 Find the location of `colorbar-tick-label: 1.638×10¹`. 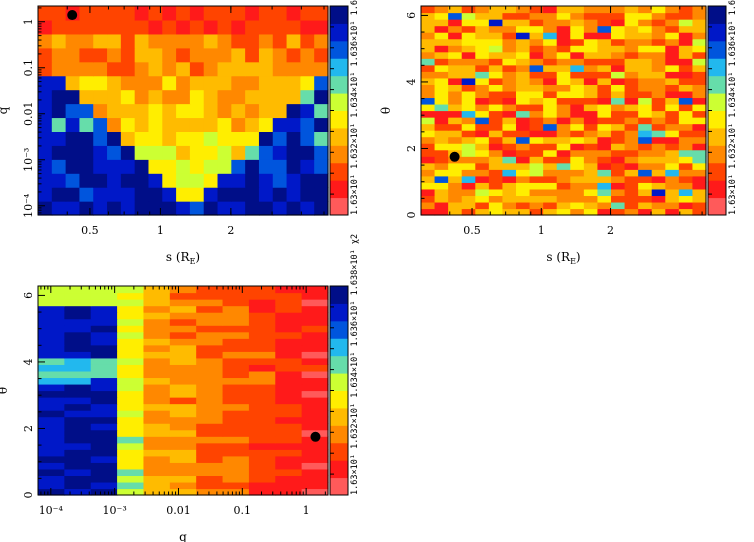

colorbar-tick-label: 1.638×10¹ is located at coordinates (733, 10).